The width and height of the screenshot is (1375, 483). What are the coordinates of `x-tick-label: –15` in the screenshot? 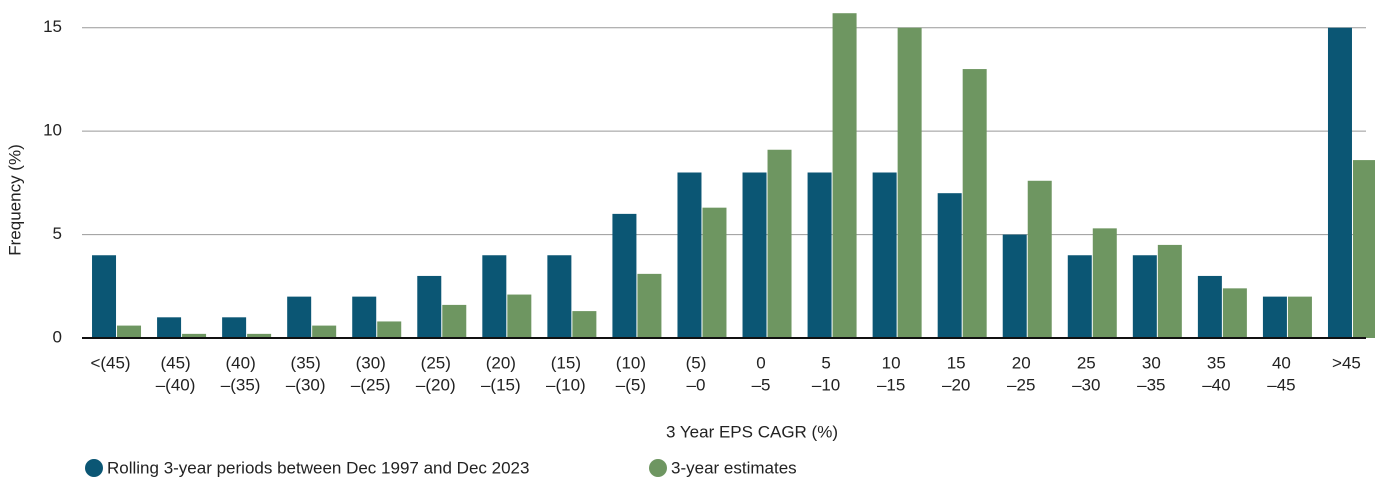 It's located at (891, 384).